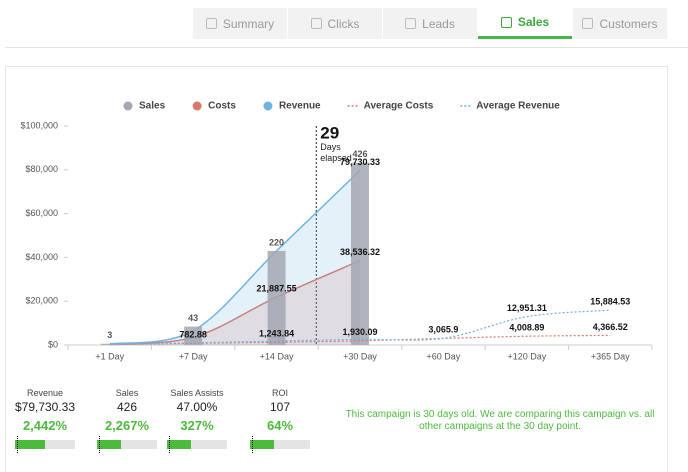 The width and height of the screenshot is (688, 472). What do you see at coordinates (276, 242) in the screenshot?
I see `data-label: 220` at bounding box center [276, 242].